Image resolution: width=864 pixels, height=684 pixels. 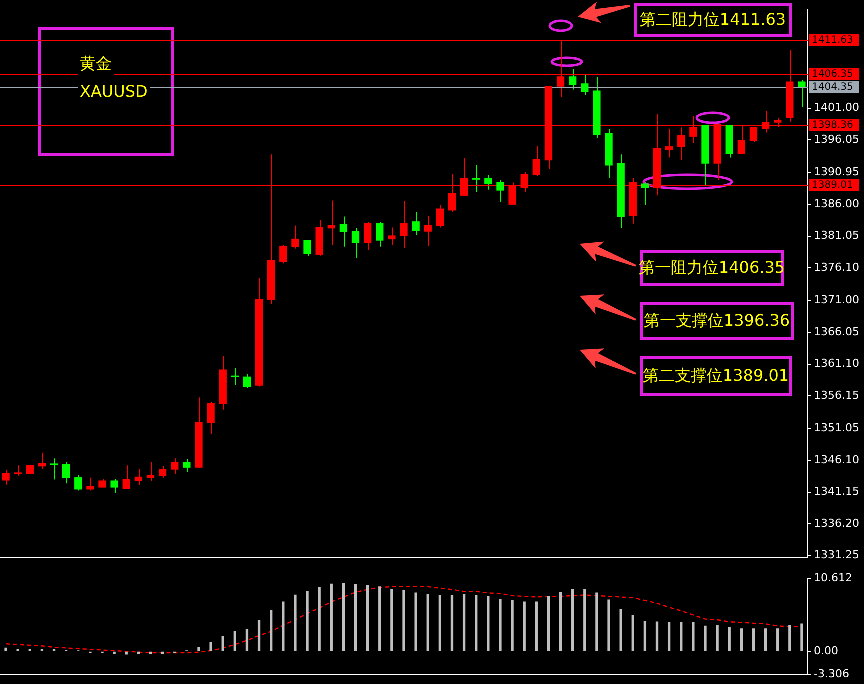 What do you see at coordinates (713, 20) in the screenshot?
I see `annotation: 第二阻力位1411.63` at bounding box center [713, 20].